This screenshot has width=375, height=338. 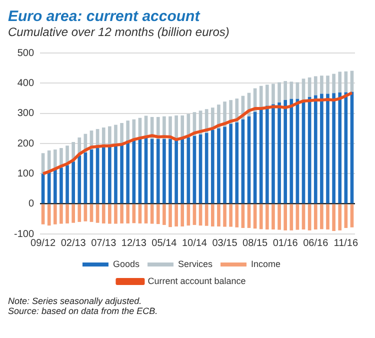 What do you see at coordinates (316, 243) in the screenshot?
I see `x-tick-label: 06/16` at bounding box center [316, 243].